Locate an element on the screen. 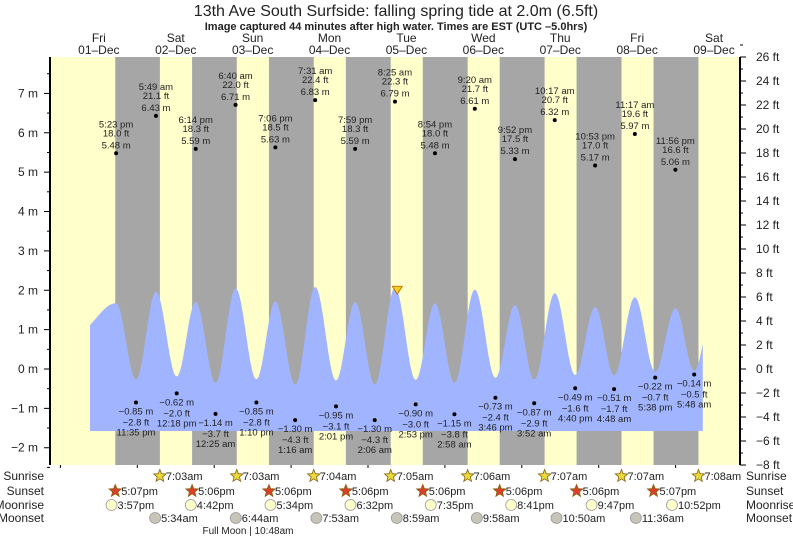  sunrise-time: 7:03am is located at coordinates (261, 477).